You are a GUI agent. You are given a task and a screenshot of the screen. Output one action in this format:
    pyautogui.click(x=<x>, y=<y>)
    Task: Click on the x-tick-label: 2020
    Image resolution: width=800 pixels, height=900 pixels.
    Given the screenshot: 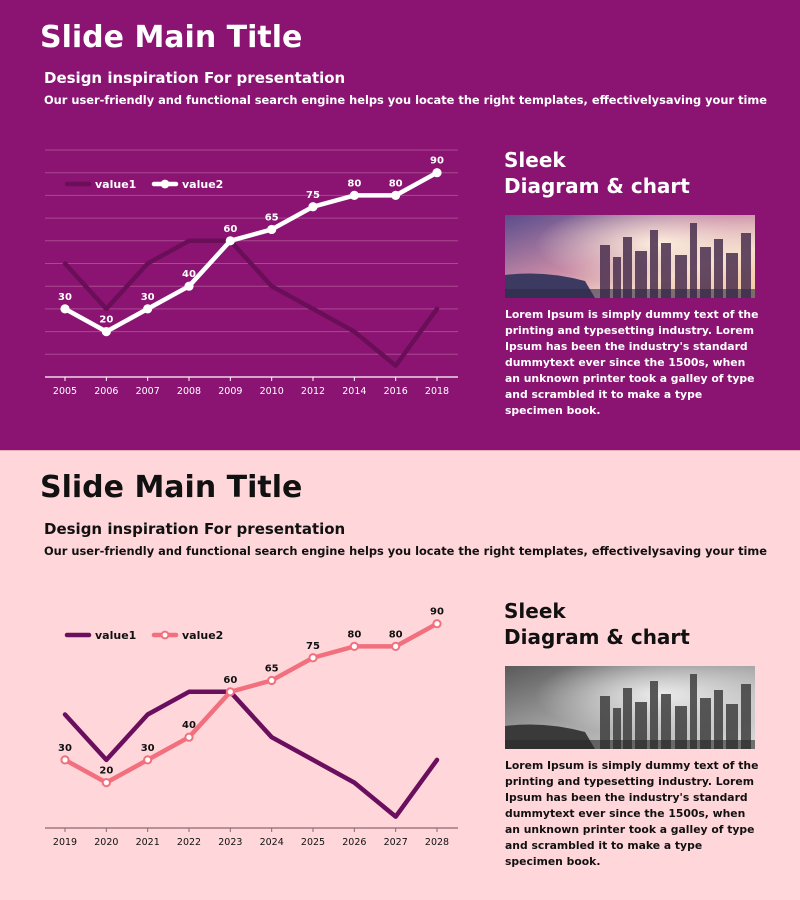 What is the action you would take?
    pyautogui.click(x=106, y=842)
    